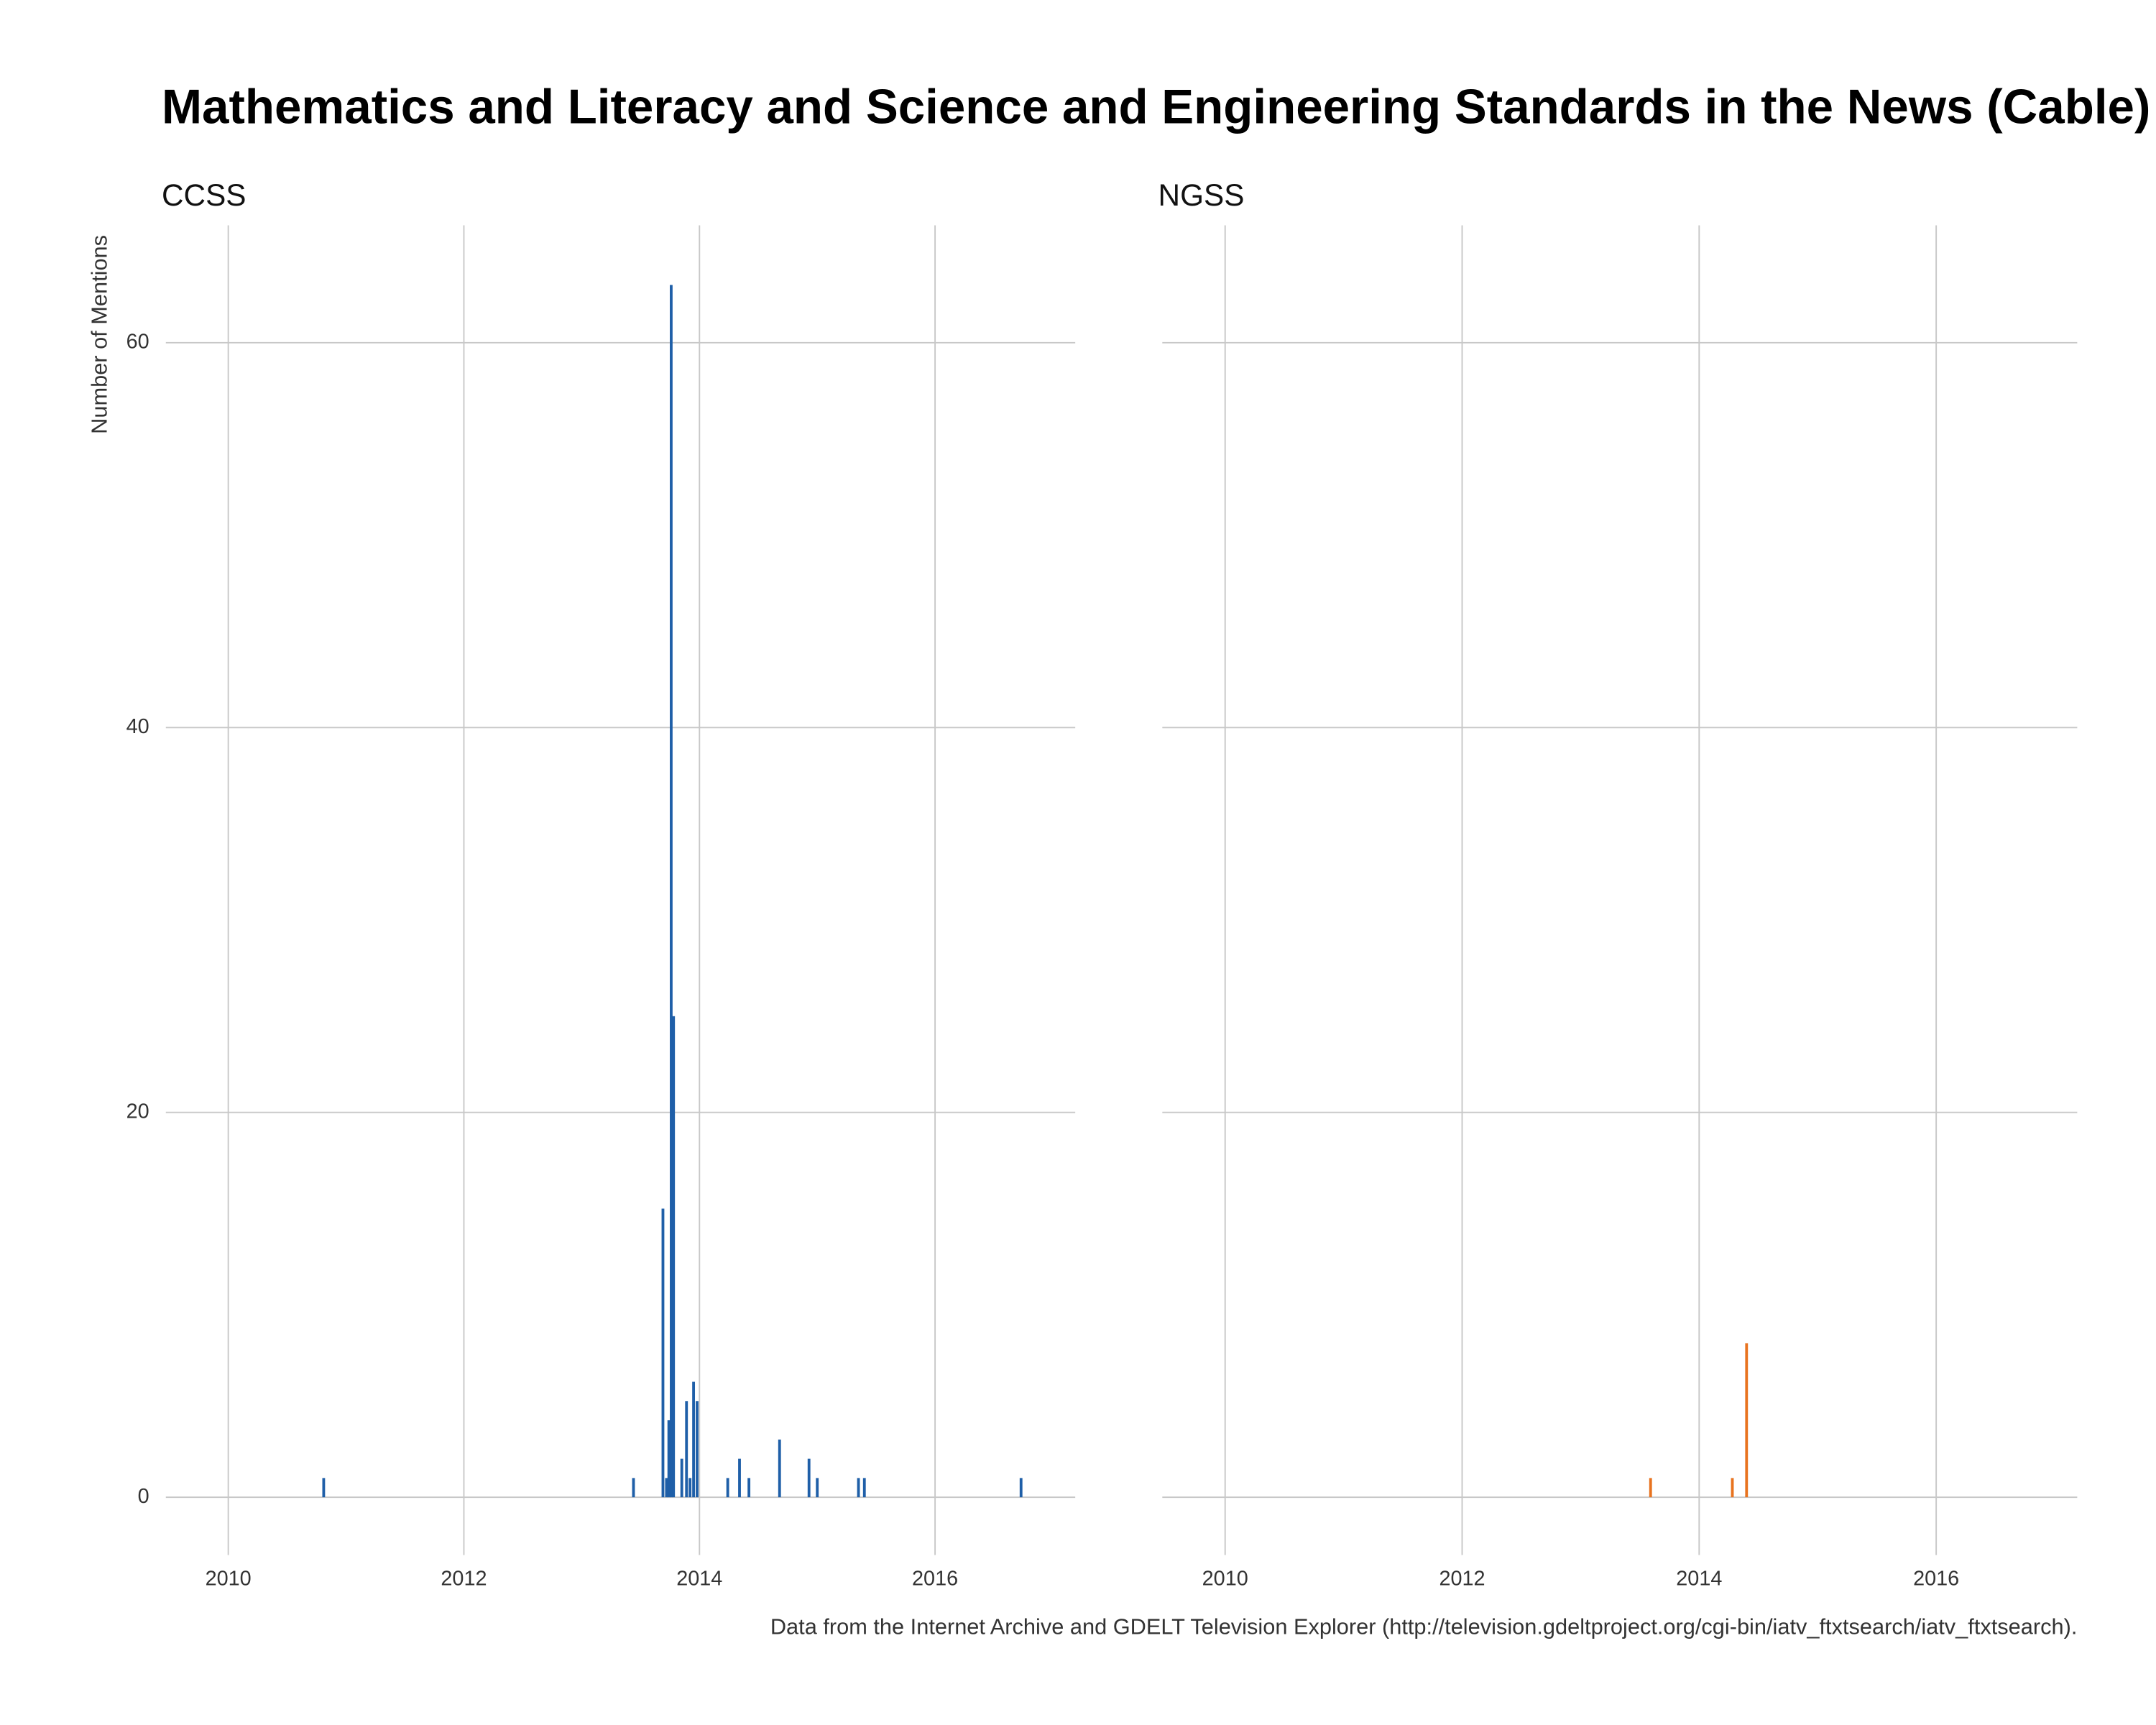 The image size is (2156, 1725). Describe the element at coordinates (137, 1111) in the screenshot. I see `y-tick-label: 20` at that location.